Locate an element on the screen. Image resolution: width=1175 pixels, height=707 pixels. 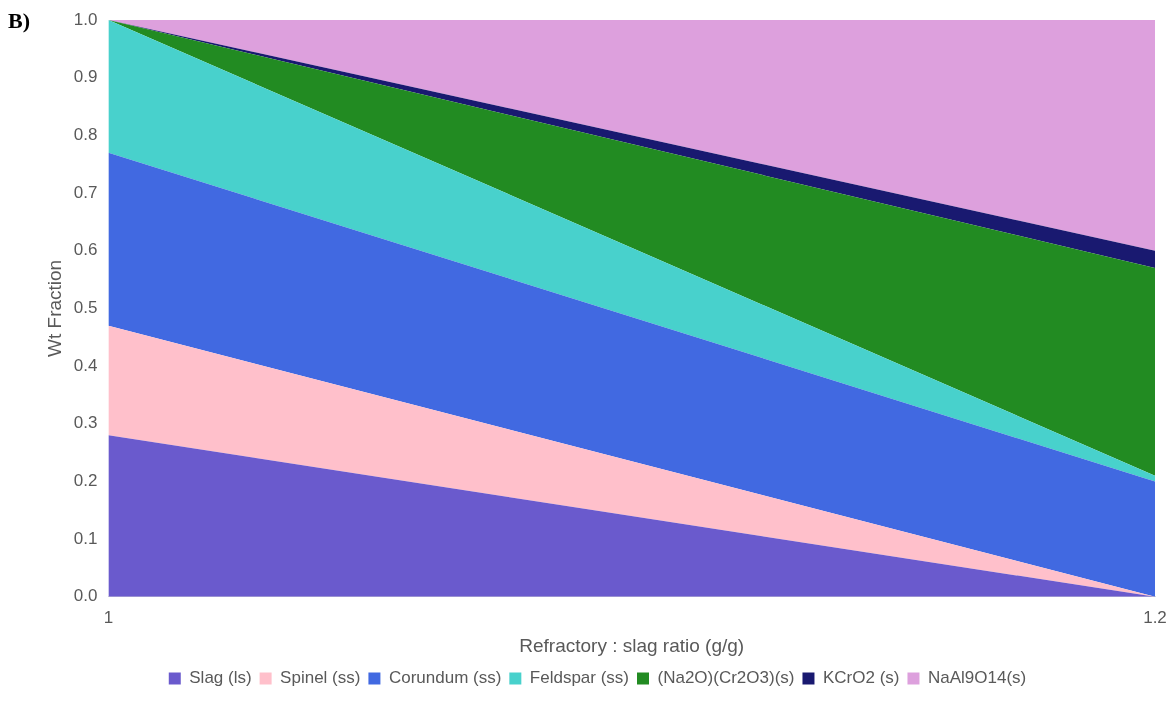
annotation: B) is located at coordinates (19, 21).